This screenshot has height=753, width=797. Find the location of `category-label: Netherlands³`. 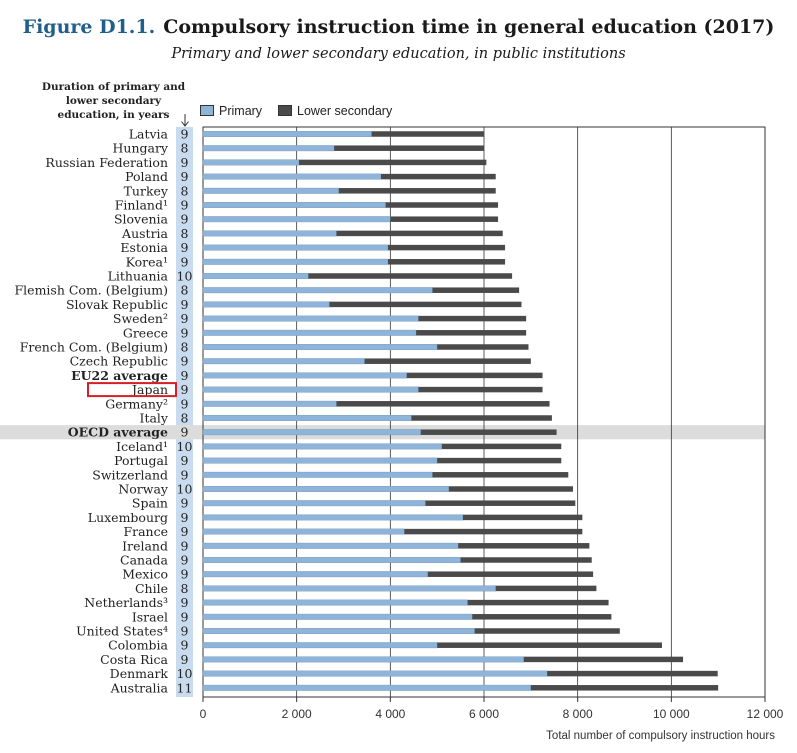

category-label: Netherlands³ is located at coordinates (126, 602).